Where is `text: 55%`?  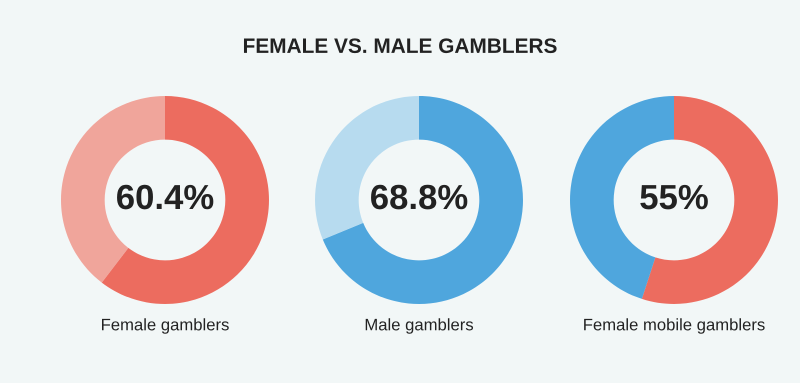 text: 55% is located at coordinates (674, 197).